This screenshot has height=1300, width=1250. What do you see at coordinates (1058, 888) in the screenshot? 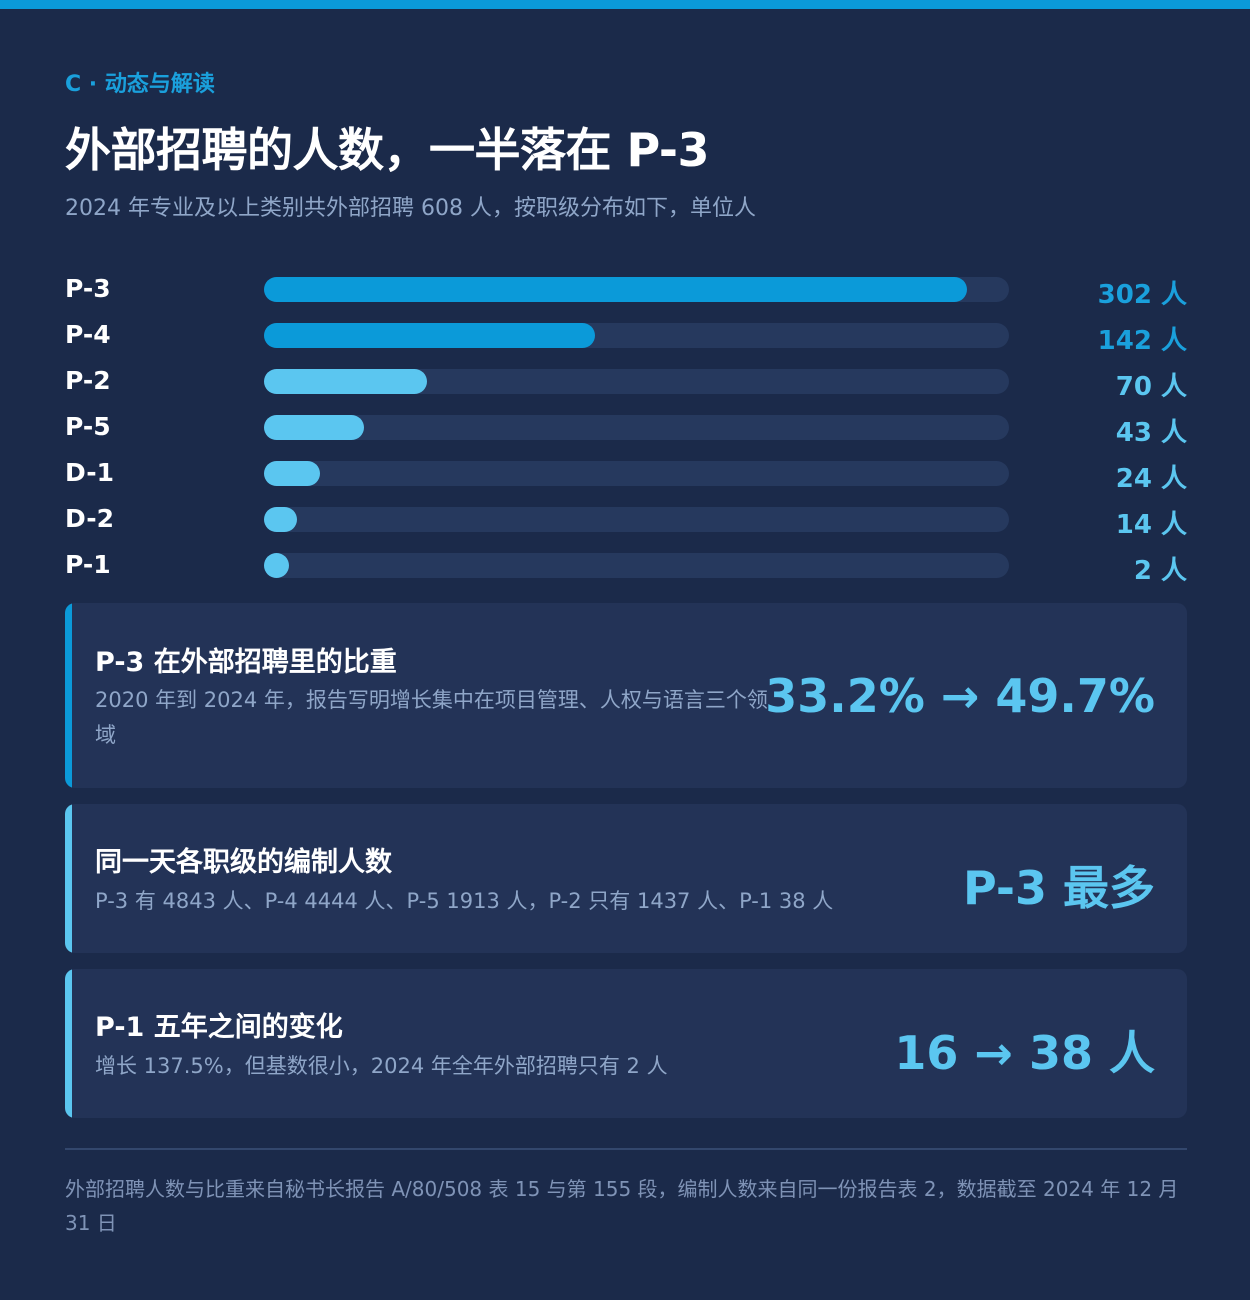
I see `card-highlight-value: P-3 最多` at bounding box center [1058, 888].